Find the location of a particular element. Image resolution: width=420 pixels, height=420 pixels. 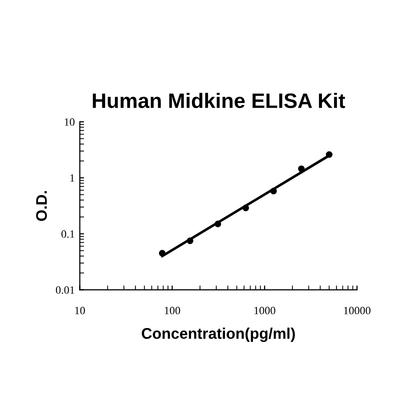

x-tick-label: 10 is located at coordinates (80, 310).